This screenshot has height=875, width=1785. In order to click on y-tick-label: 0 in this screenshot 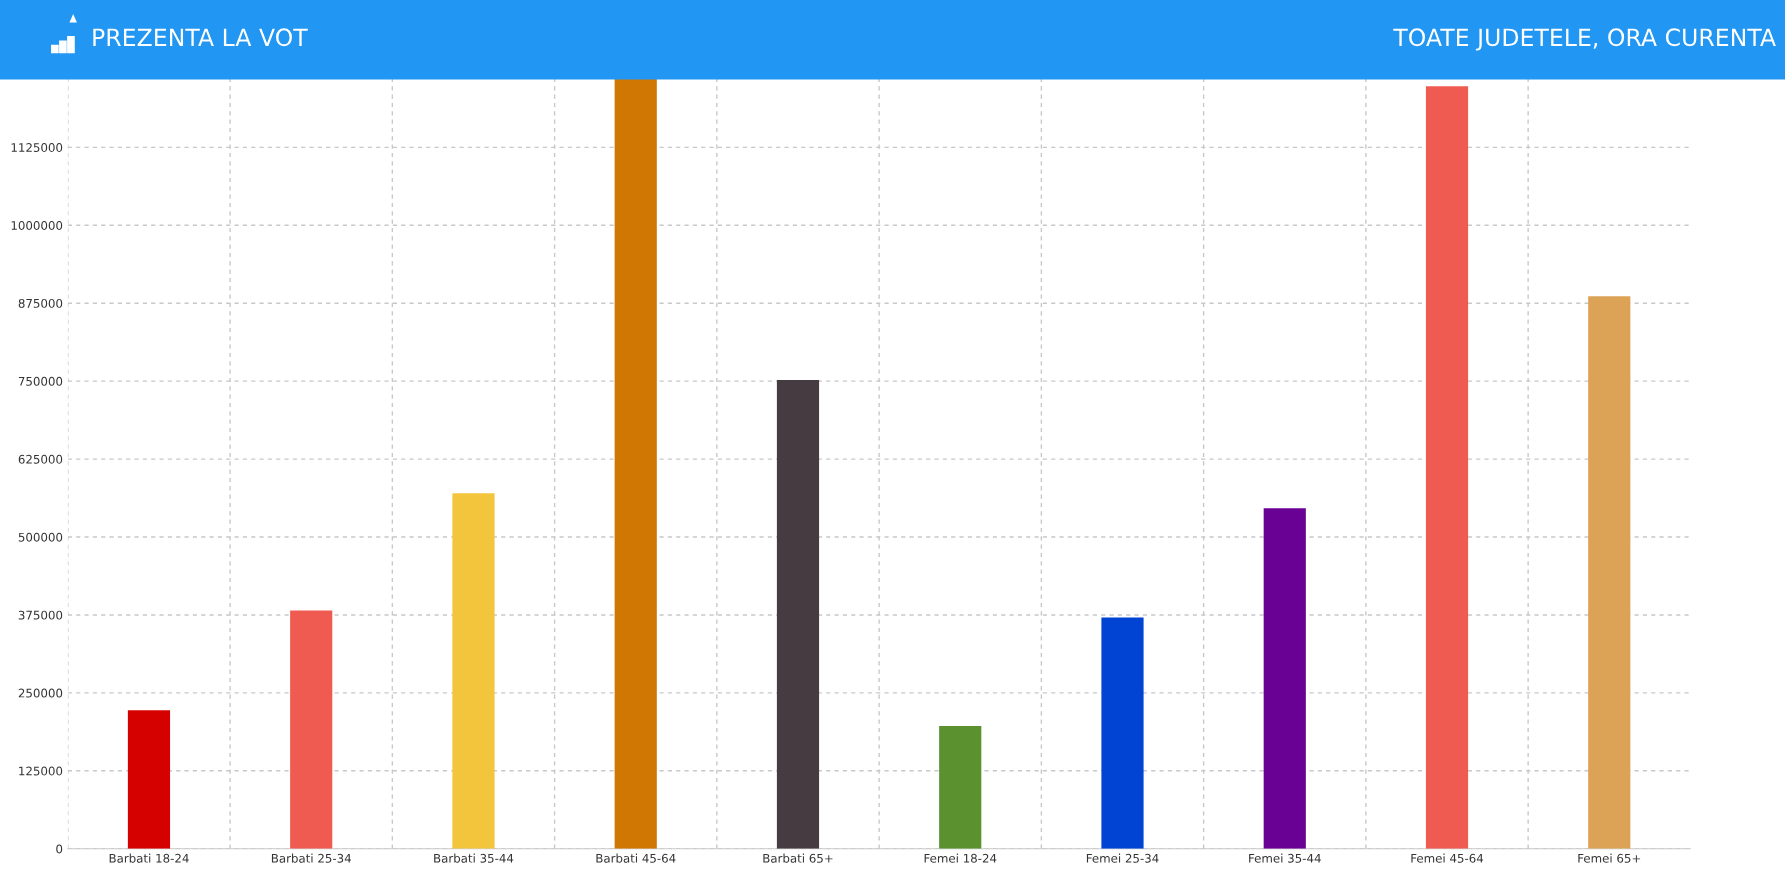, I will do `click(59, 849)`.